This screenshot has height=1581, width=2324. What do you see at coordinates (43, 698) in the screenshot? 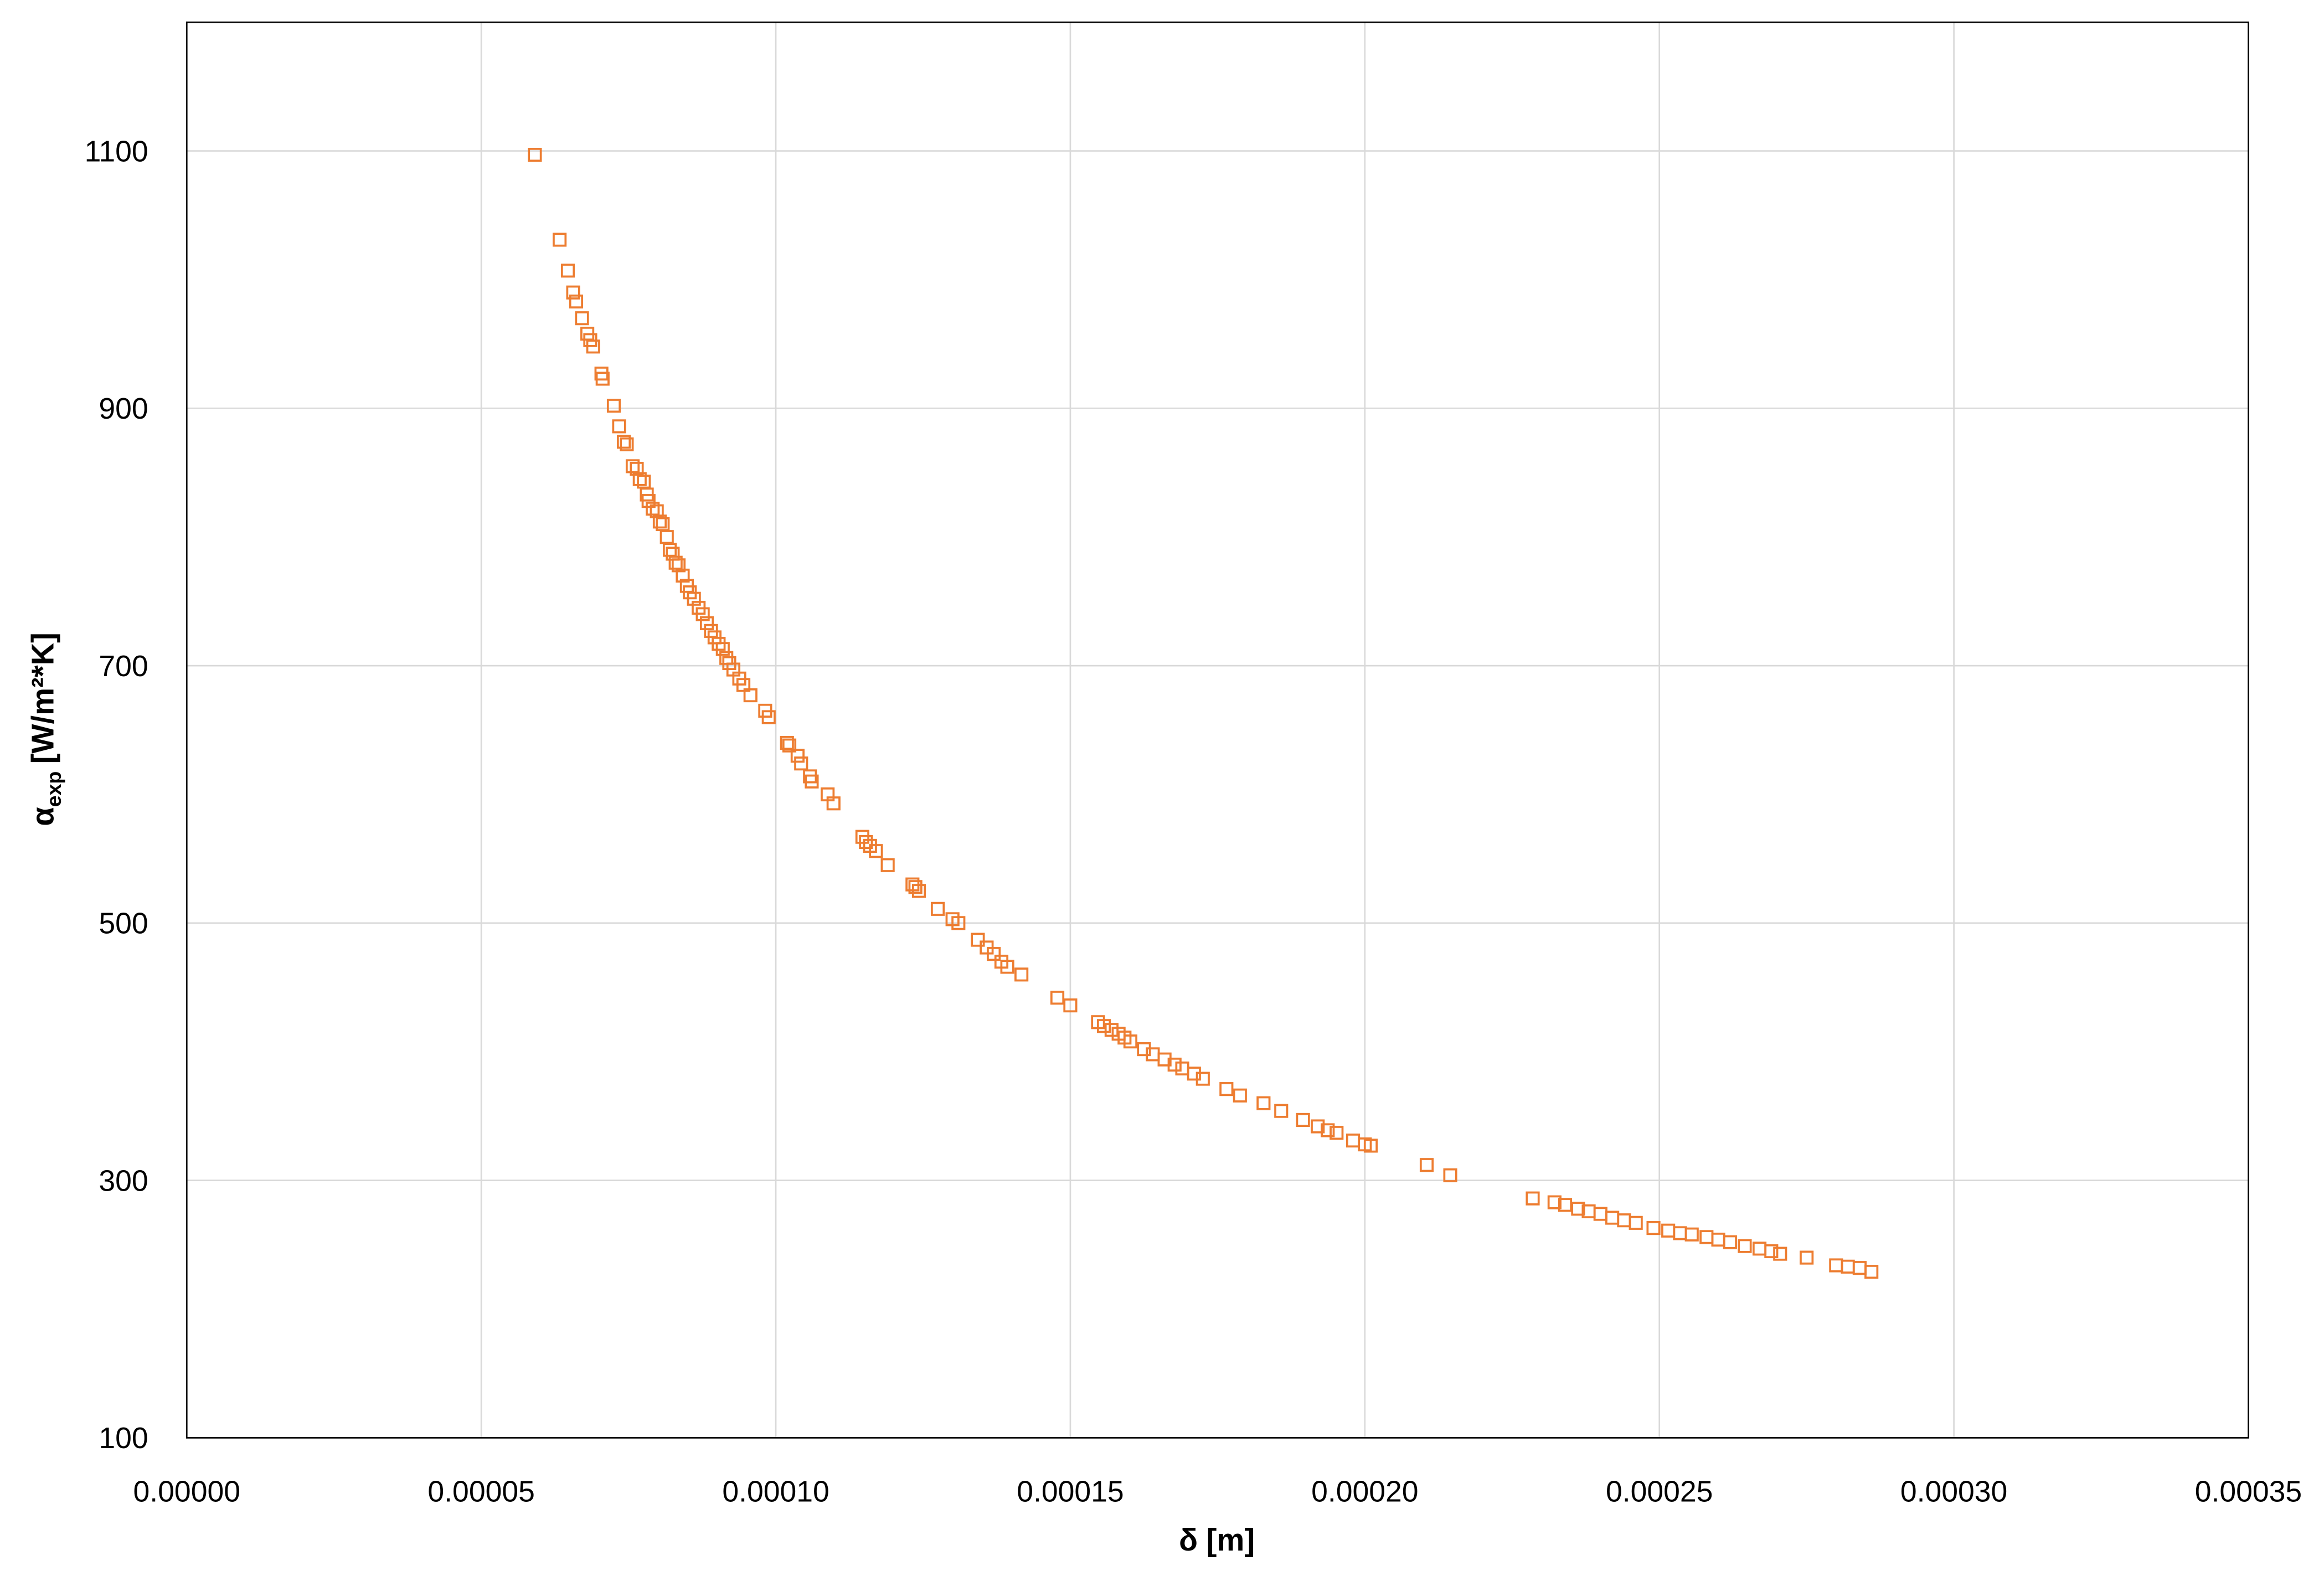
I see `y-label-unit: [W/m²*K]` at bounding box center [43, 698].